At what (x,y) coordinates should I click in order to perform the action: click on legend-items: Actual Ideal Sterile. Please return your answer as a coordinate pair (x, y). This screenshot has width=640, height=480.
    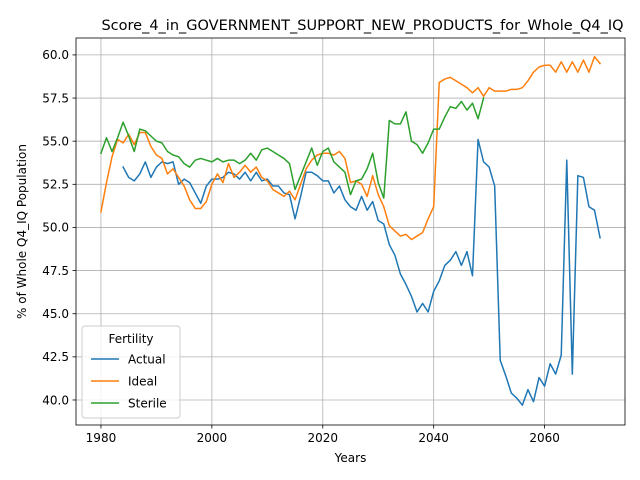
    Looking at the image, I should click on (129, 381).